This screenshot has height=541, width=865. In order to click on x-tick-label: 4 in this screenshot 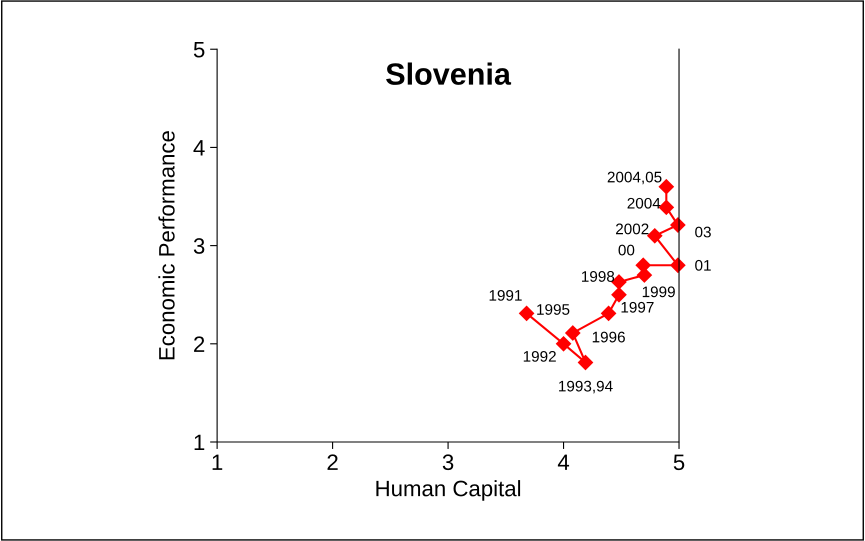, I will do `click(564, 462)`.